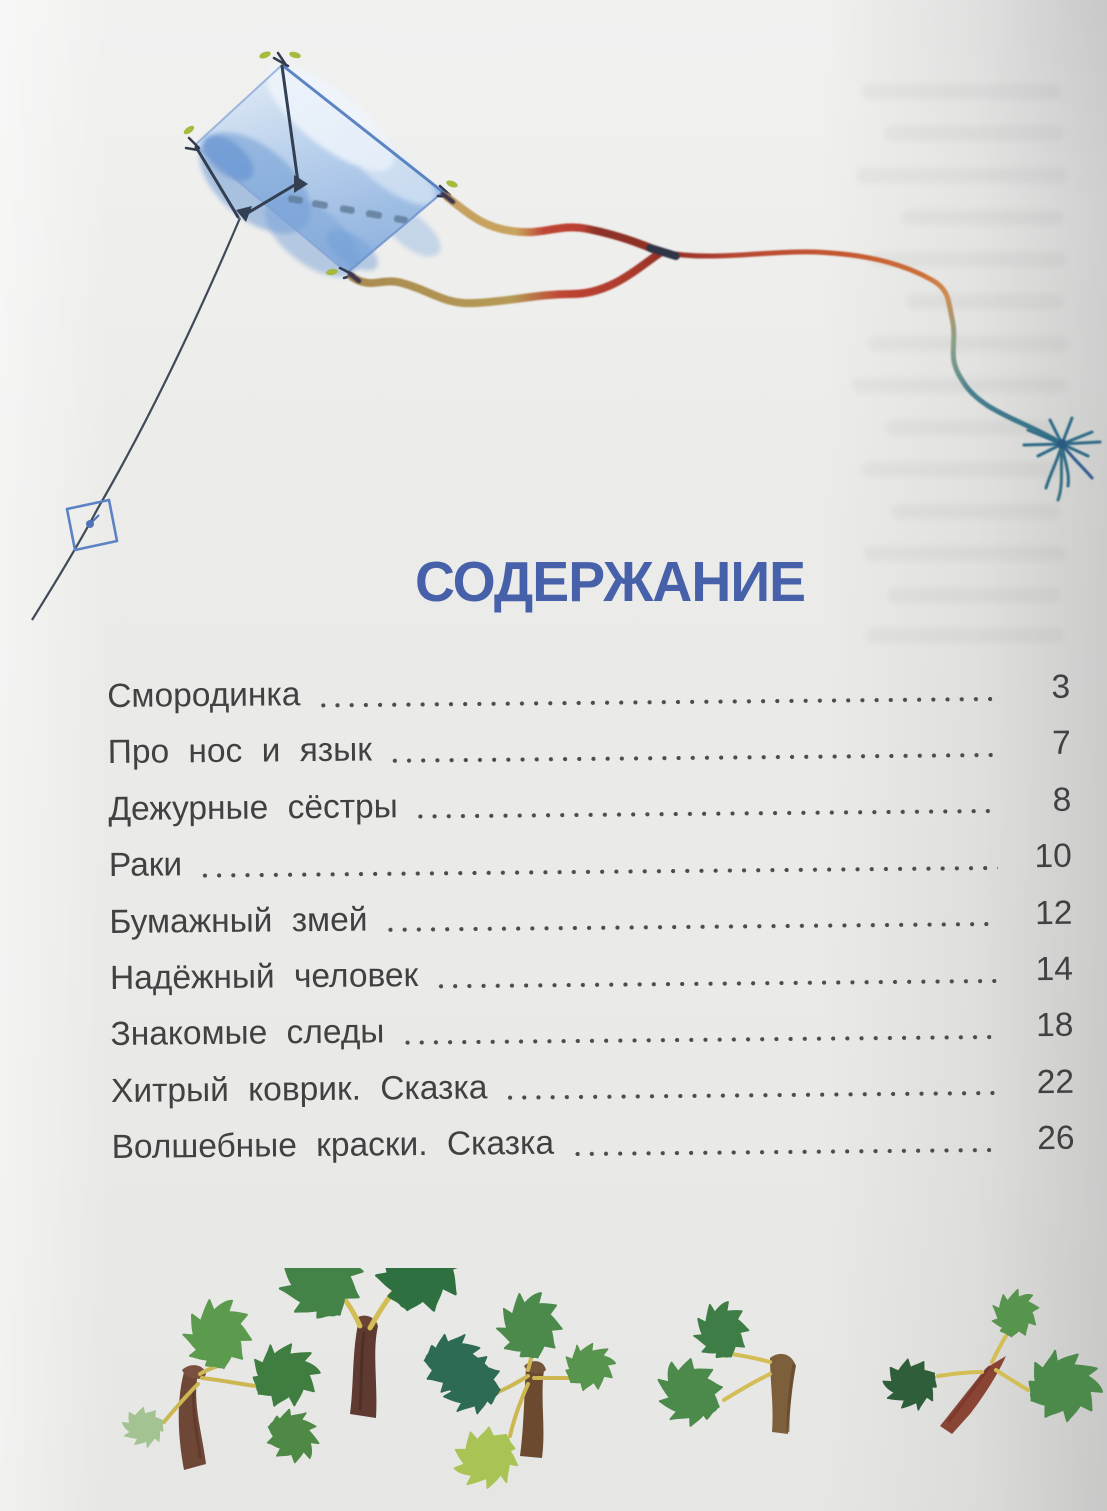 This screenshot has height=1511, width=1107. I want to click on toc-entry-label: Надёжный человек, so click(264, 976).